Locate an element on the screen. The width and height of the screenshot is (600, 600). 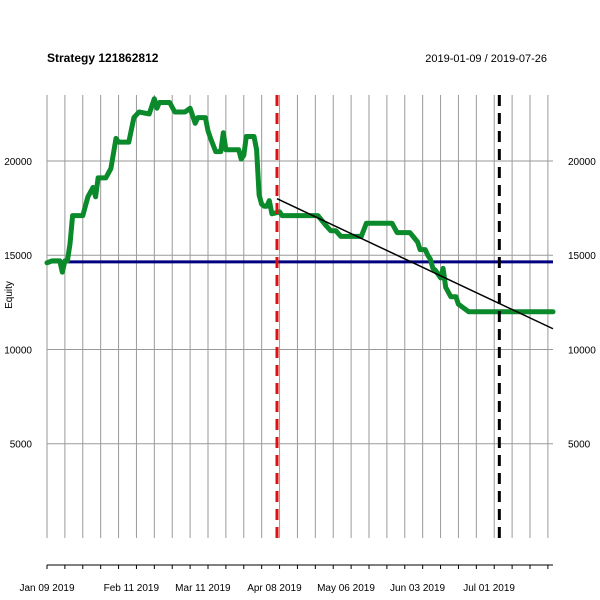
x-tick-label: Feb 11 2019 is located at coordinates (132, 588).